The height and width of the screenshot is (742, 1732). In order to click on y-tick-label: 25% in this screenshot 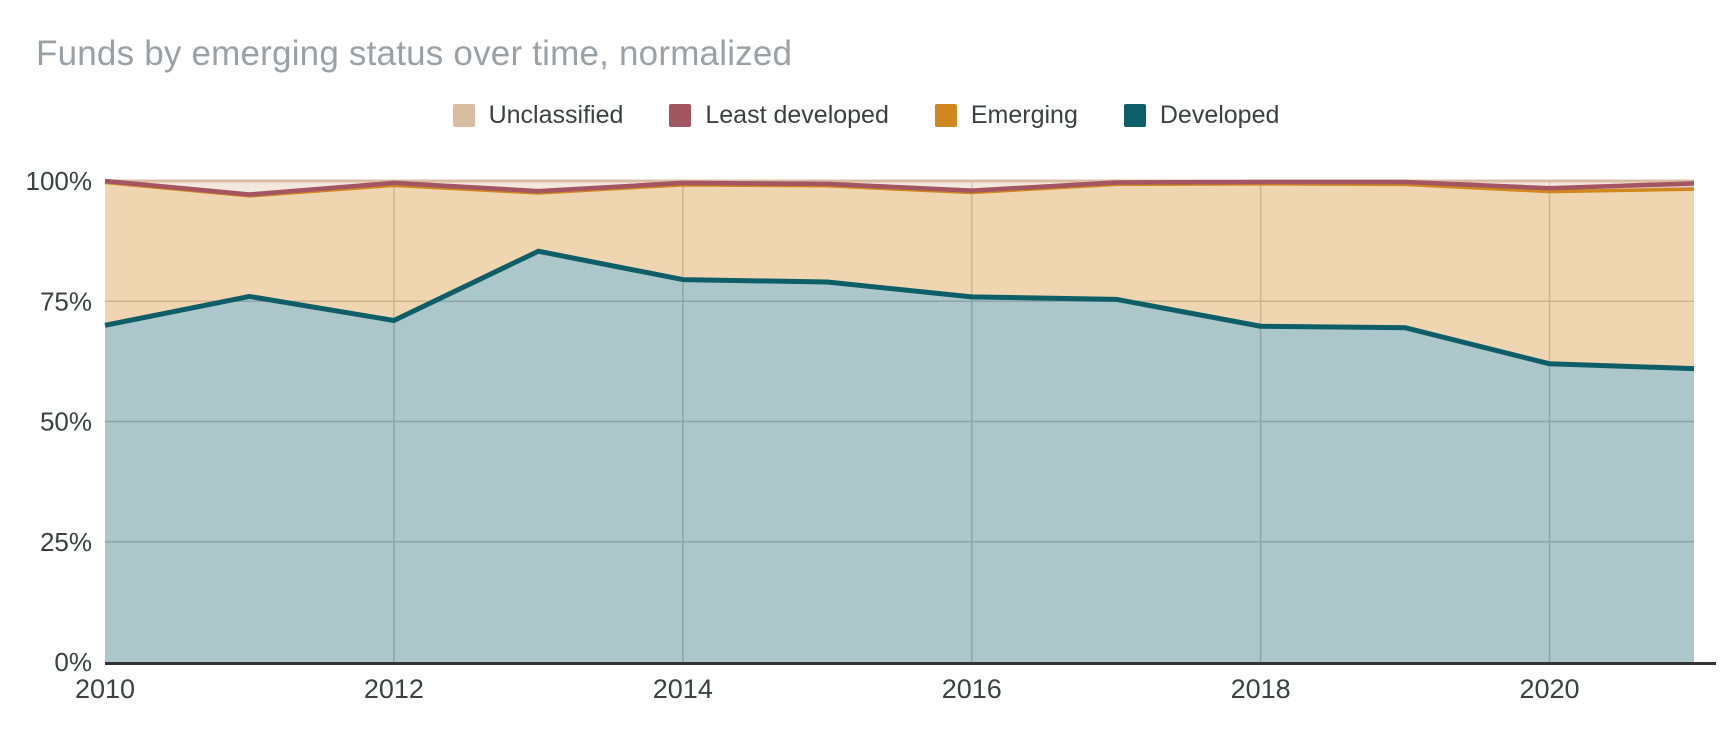, I will do `click(66, 542)`.